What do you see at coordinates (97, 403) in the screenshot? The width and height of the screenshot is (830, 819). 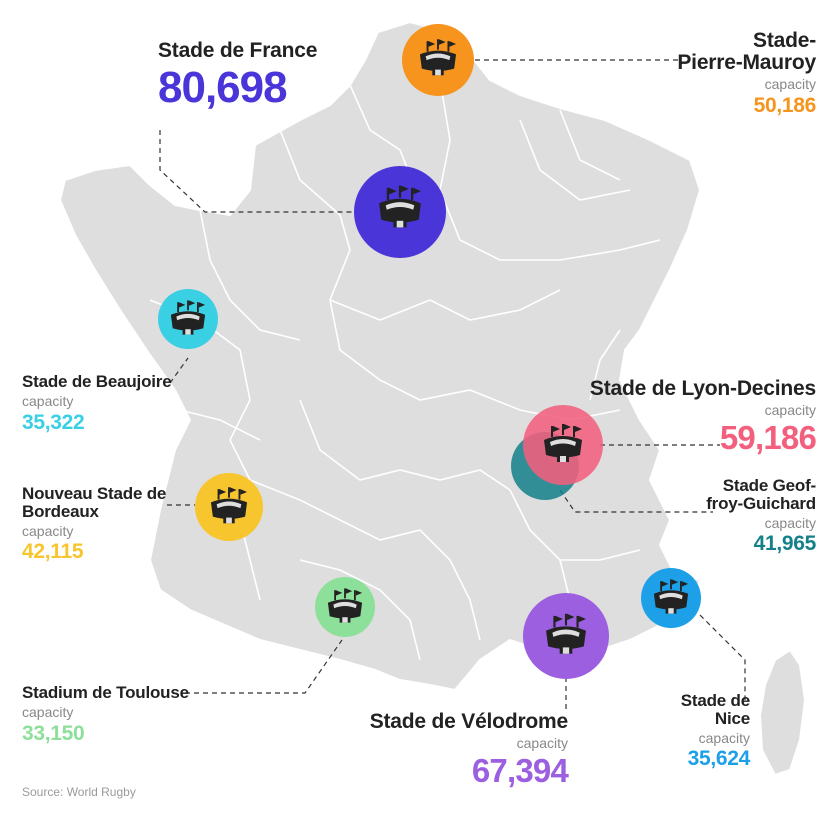 I see `label-stade-de-beaujoire: Stade de Beaujoire capacity 35,322` at bounding box center [97, 403].